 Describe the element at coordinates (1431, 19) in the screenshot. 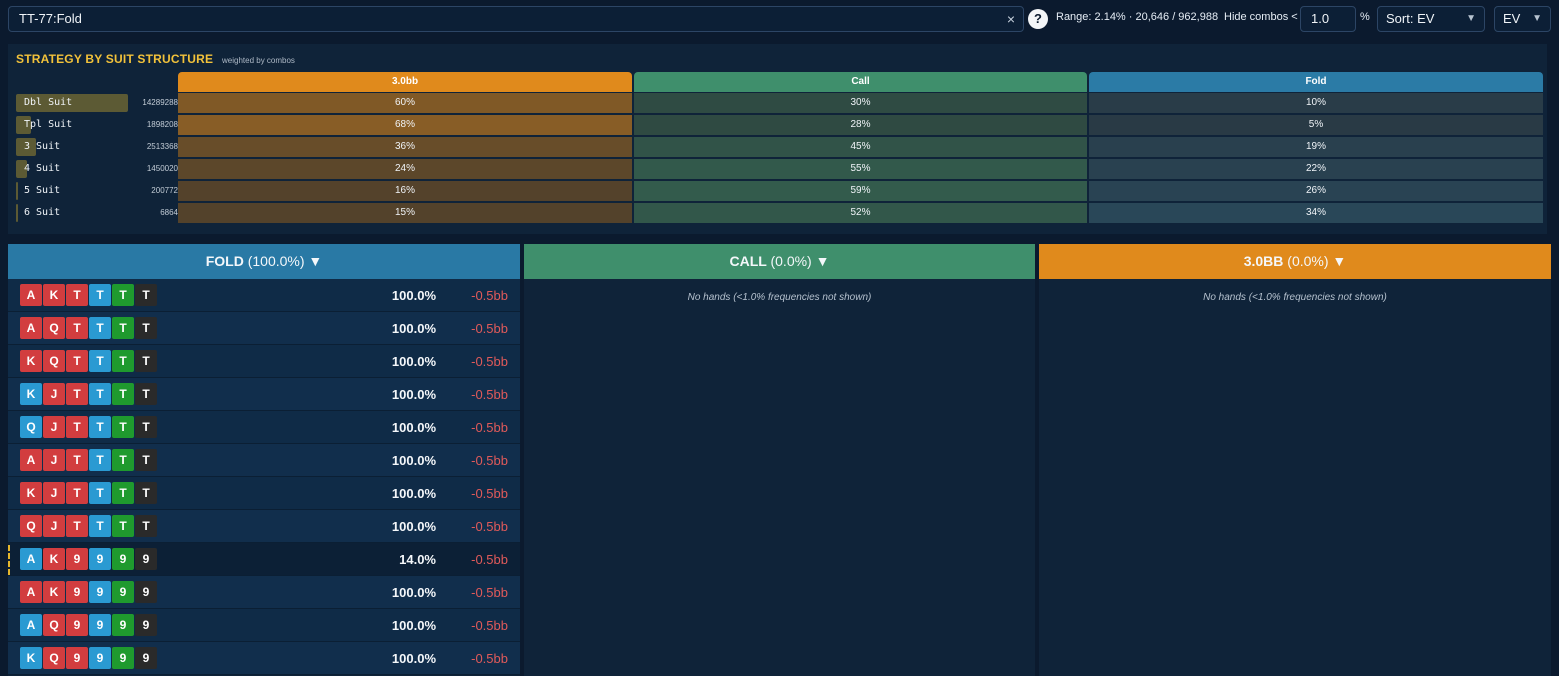

I see `sort-select: Sort: EV ▼` at that location.